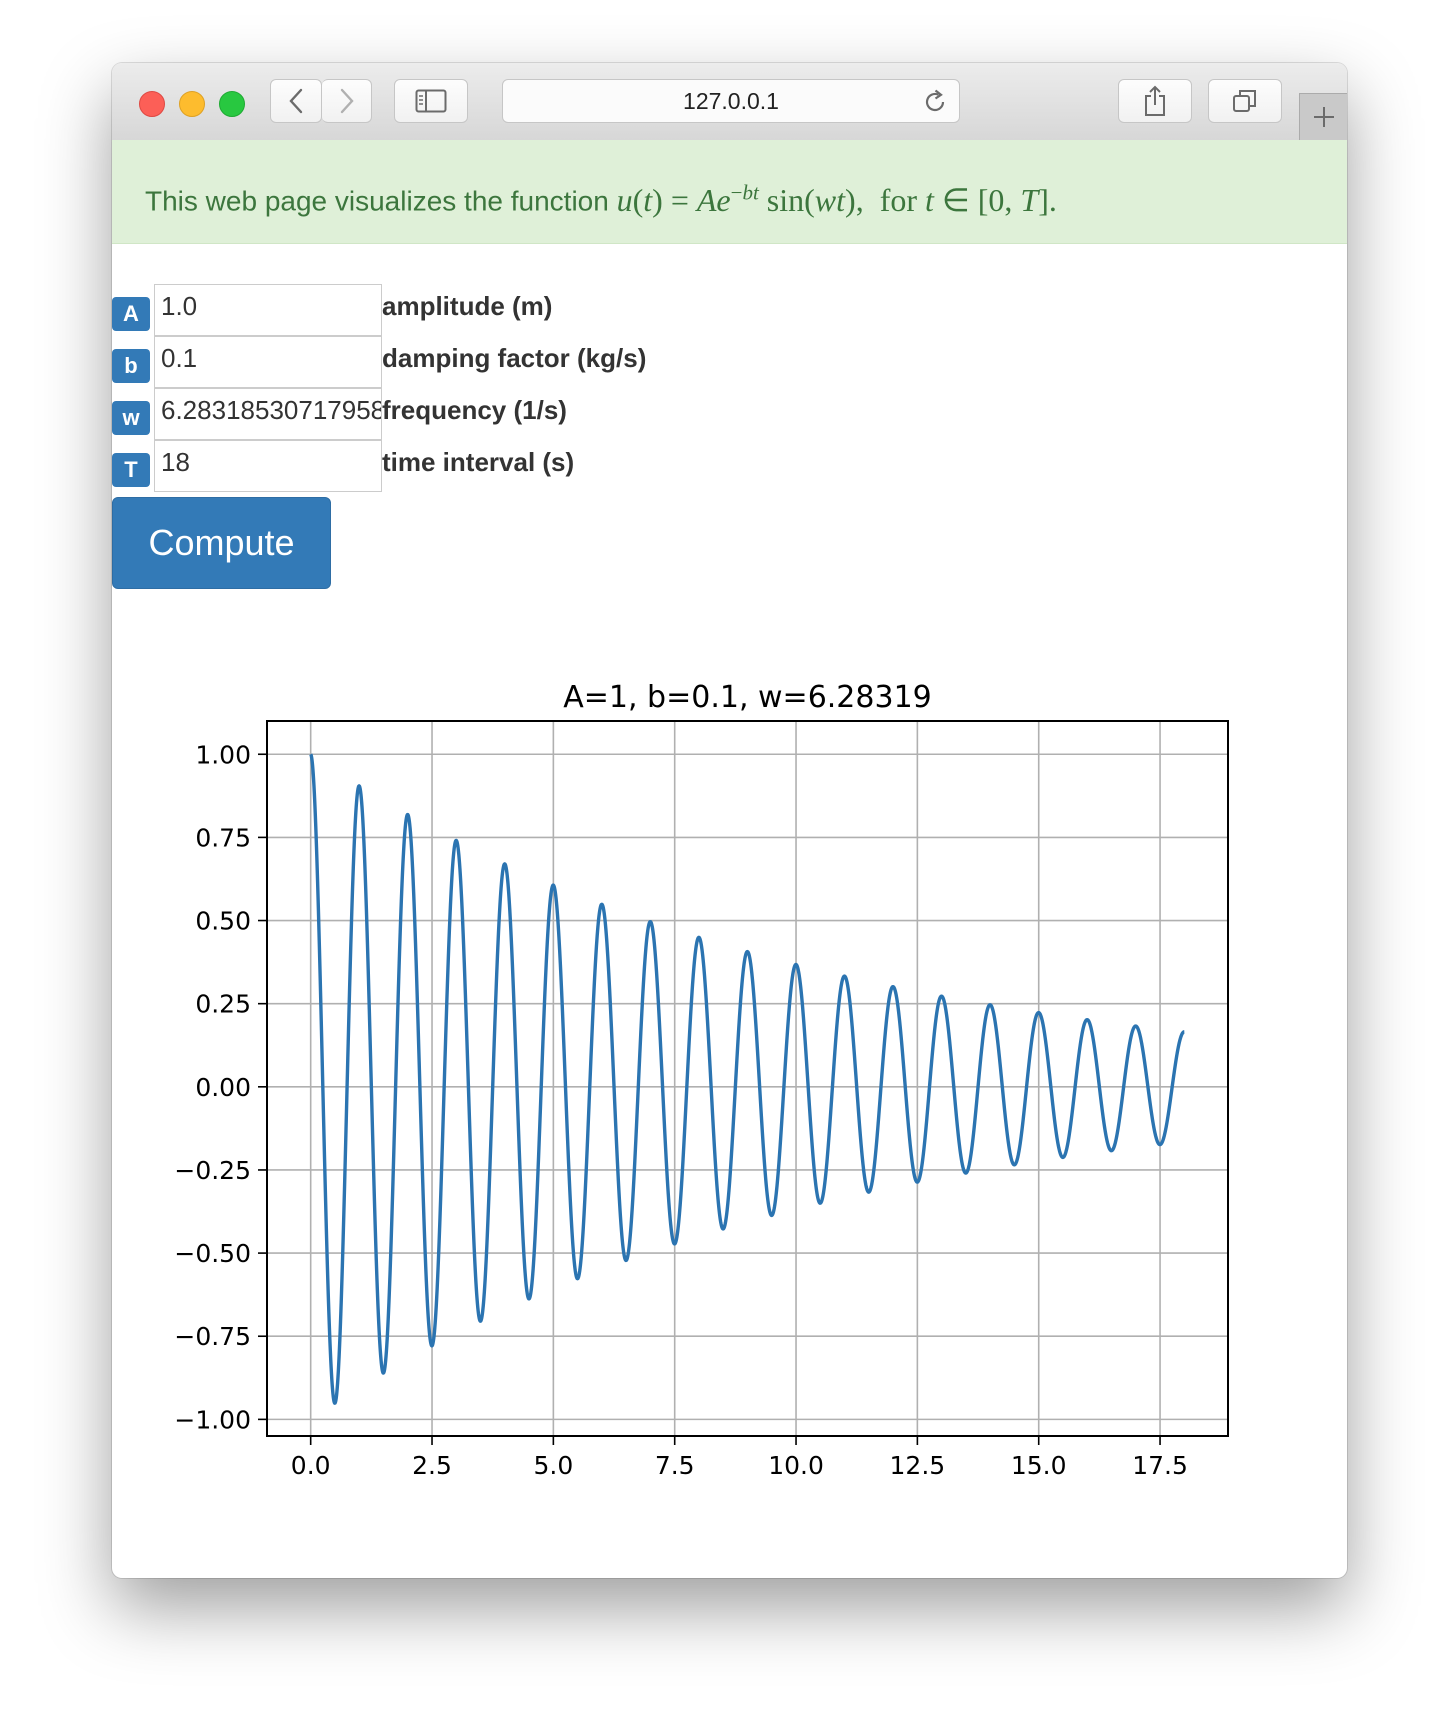 This screenshot has width=1450, height=1728. What do you see at coordinates (223, 921) in the screenshot?
I see `y-tick-label: 0.50` at bounding box center [223, 921].